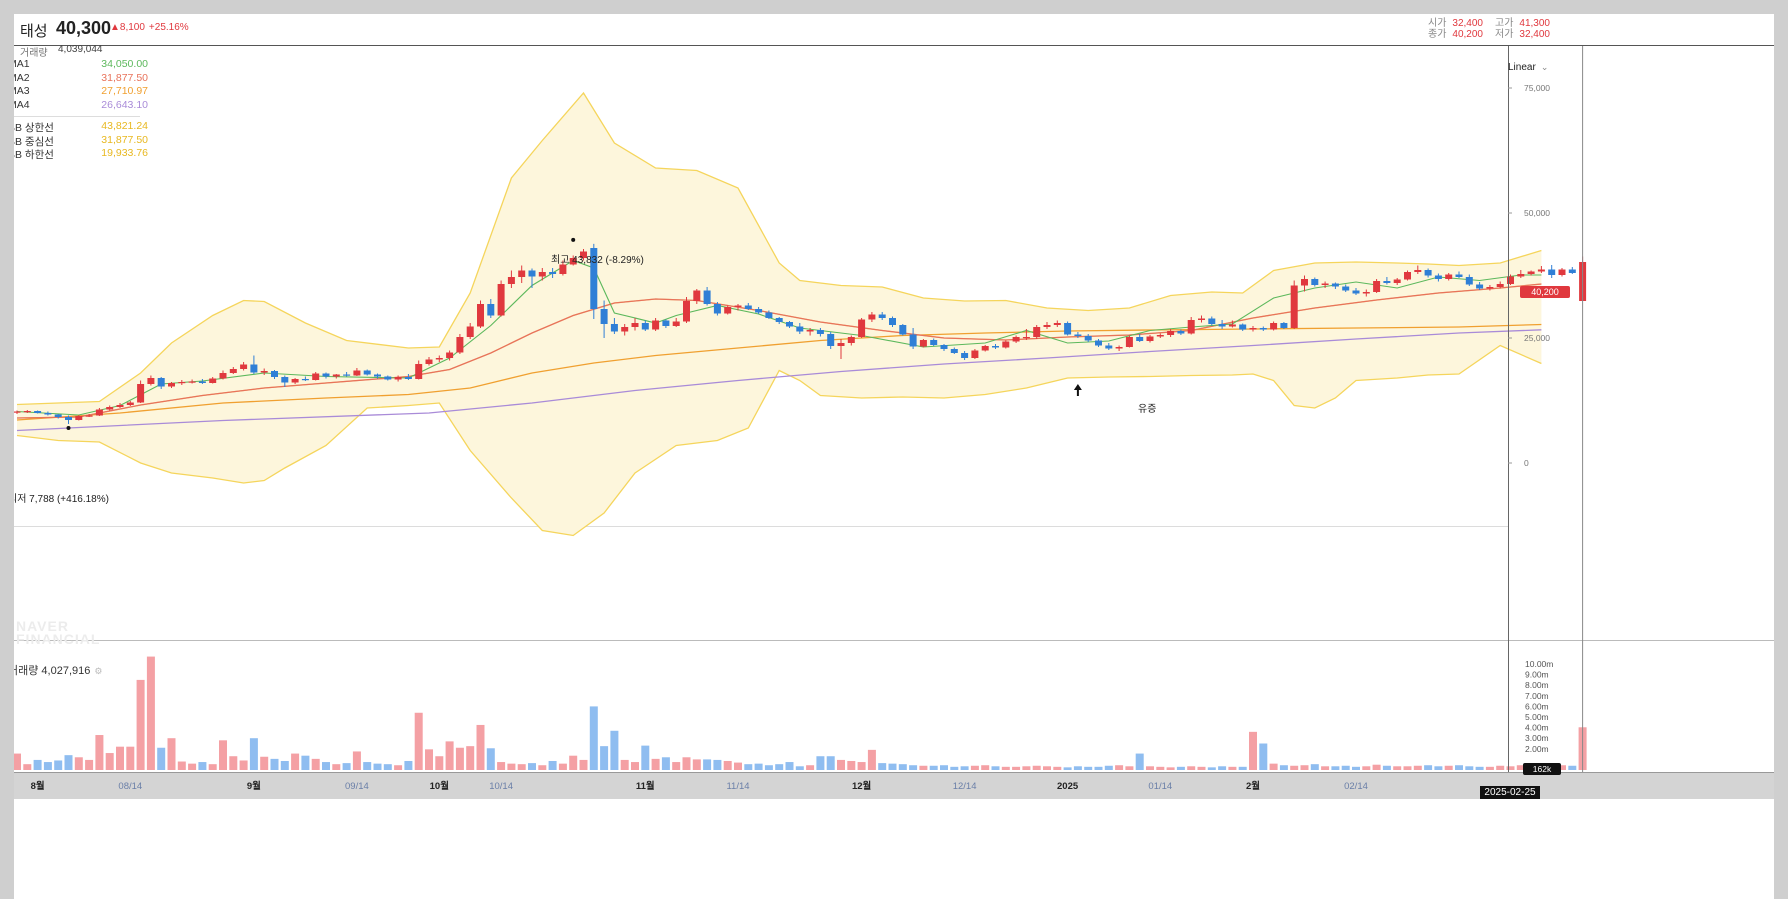  What do you see at coordinates (34, 141) in the screenshot?
I see `legend-item-name: BB 중심선` at bounding box center [34, 141].